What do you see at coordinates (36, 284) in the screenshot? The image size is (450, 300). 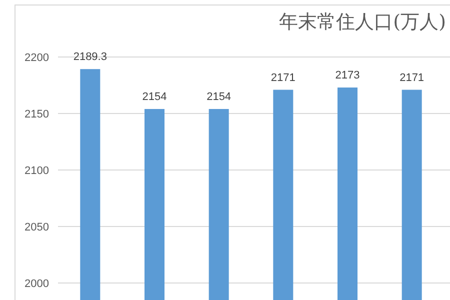 I see `y-tick-label: 2000` at bounding box center [36, 284].